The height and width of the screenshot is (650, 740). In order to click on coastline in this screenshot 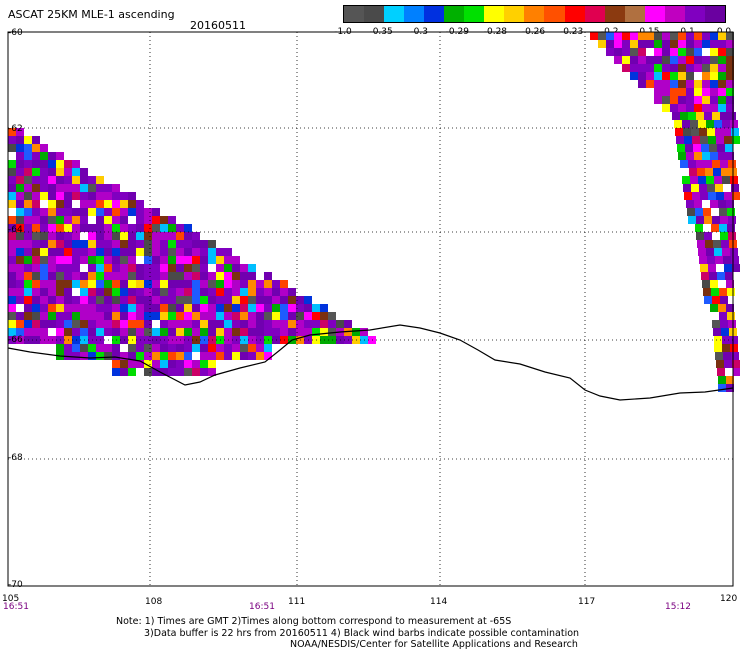, I will do `click(370, 362)`.